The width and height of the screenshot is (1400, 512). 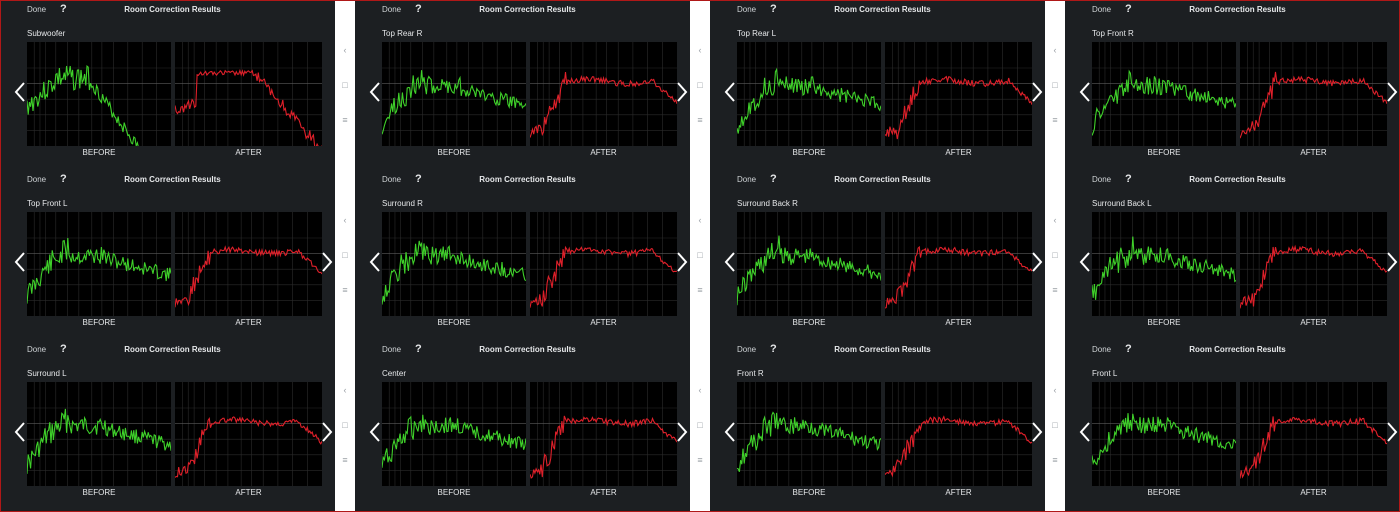 What do you see at coordinates (1113, 33) in the screenshot?
I see `speaker-name: Top Front R` at bounding box center [1113, 33].